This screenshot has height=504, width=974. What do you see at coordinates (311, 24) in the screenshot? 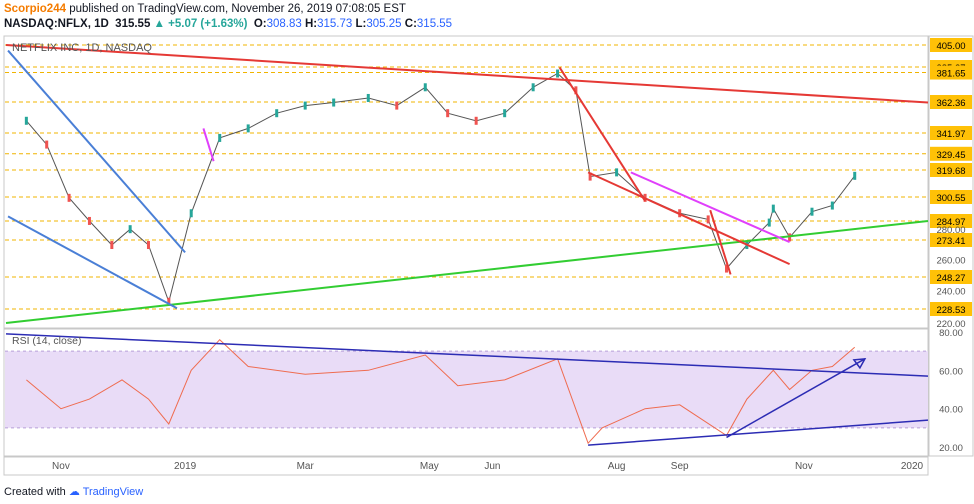
I see `high-label: H:` at bounding box center [311, 24].